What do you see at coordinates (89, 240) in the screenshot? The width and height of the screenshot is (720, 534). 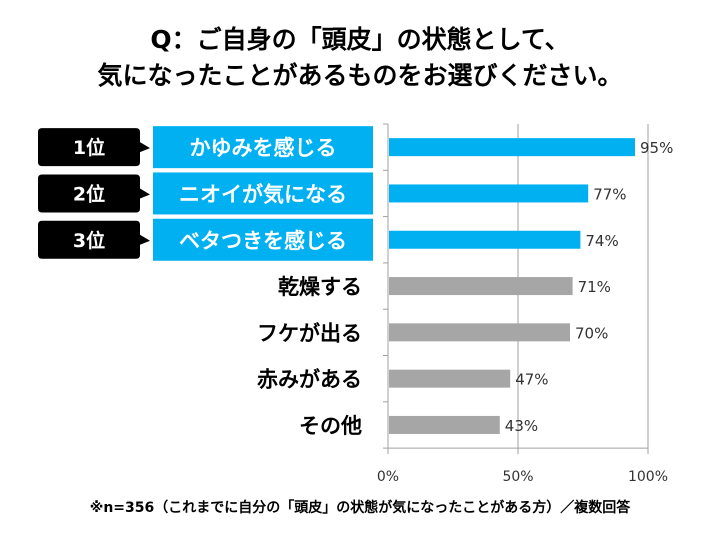 I see `rank-label: 3位` at bounding box center [89, 240].